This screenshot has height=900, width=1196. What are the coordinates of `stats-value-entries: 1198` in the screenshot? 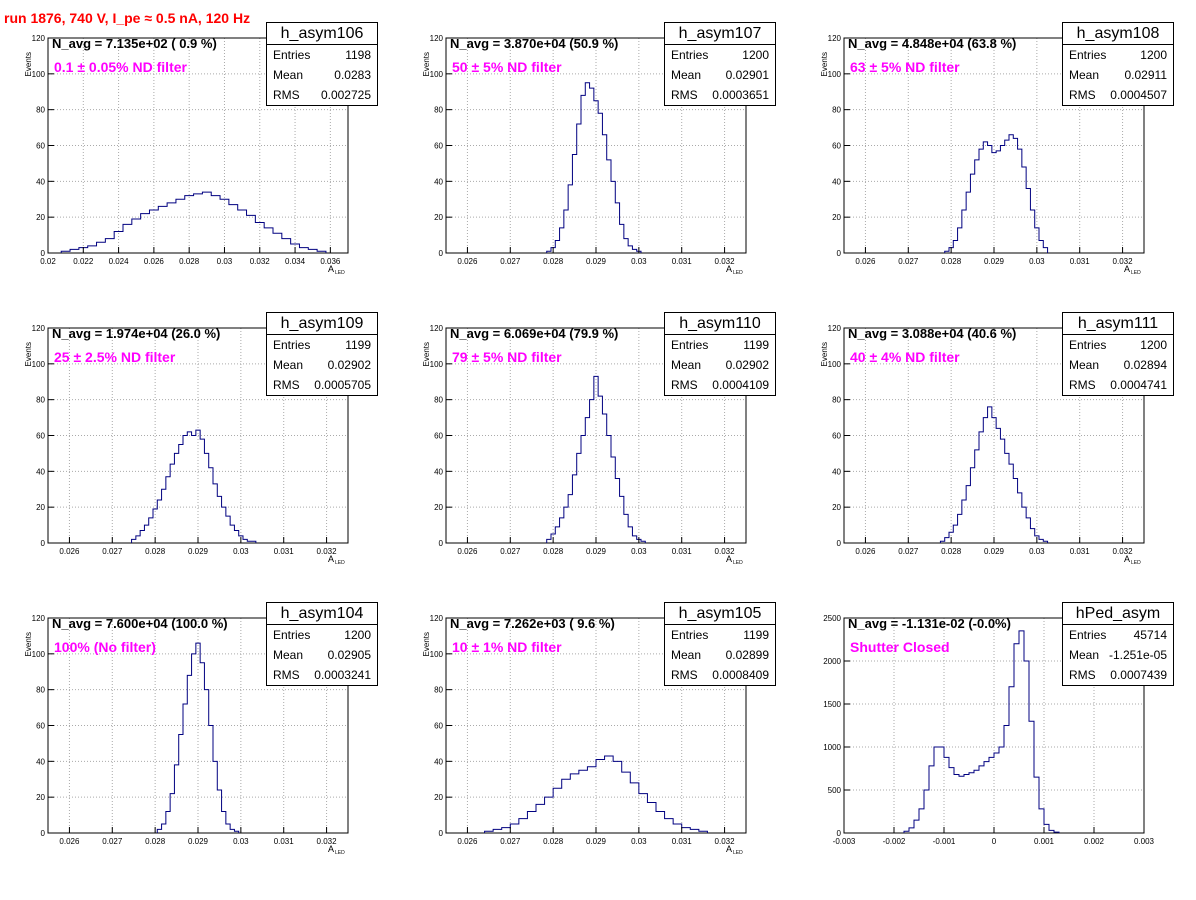 It's located at (358, 55).